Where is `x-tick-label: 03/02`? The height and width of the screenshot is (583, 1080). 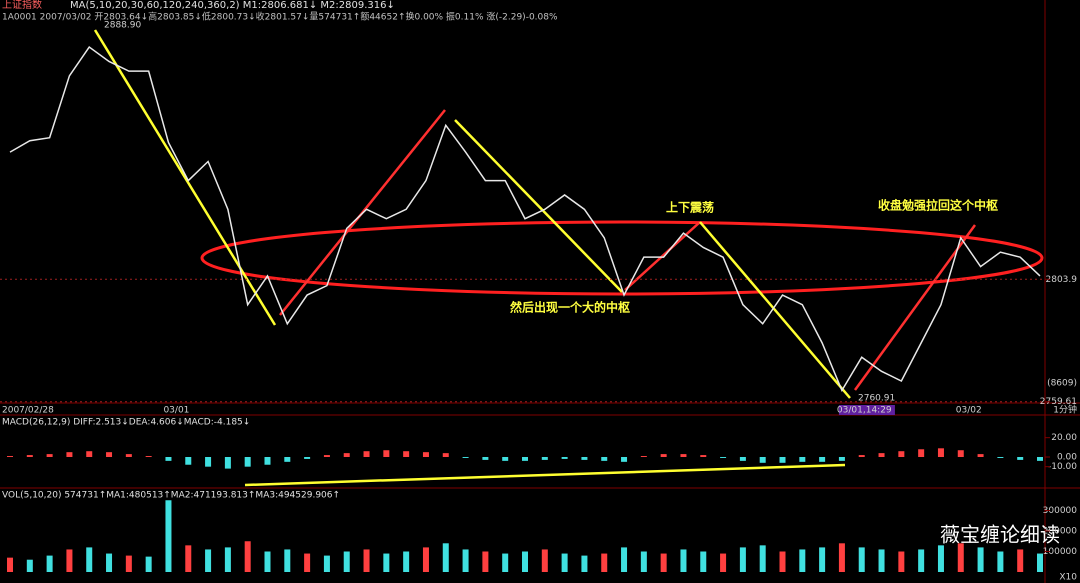
x-tick-label: 03/02 is located at coordinates (969, 411).